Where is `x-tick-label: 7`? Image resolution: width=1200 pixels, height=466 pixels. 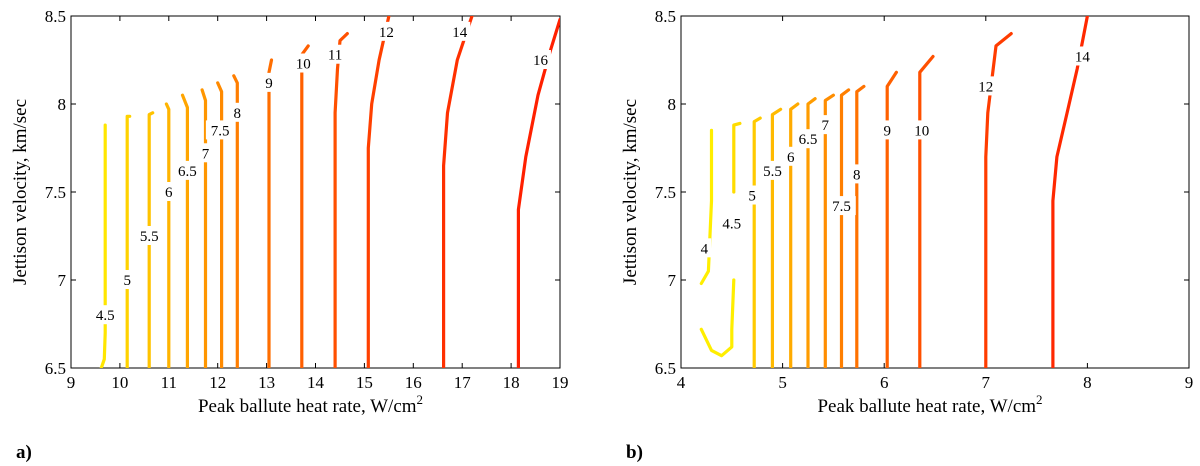
x-tick-label: 7 is located at coordinates (986, 382).